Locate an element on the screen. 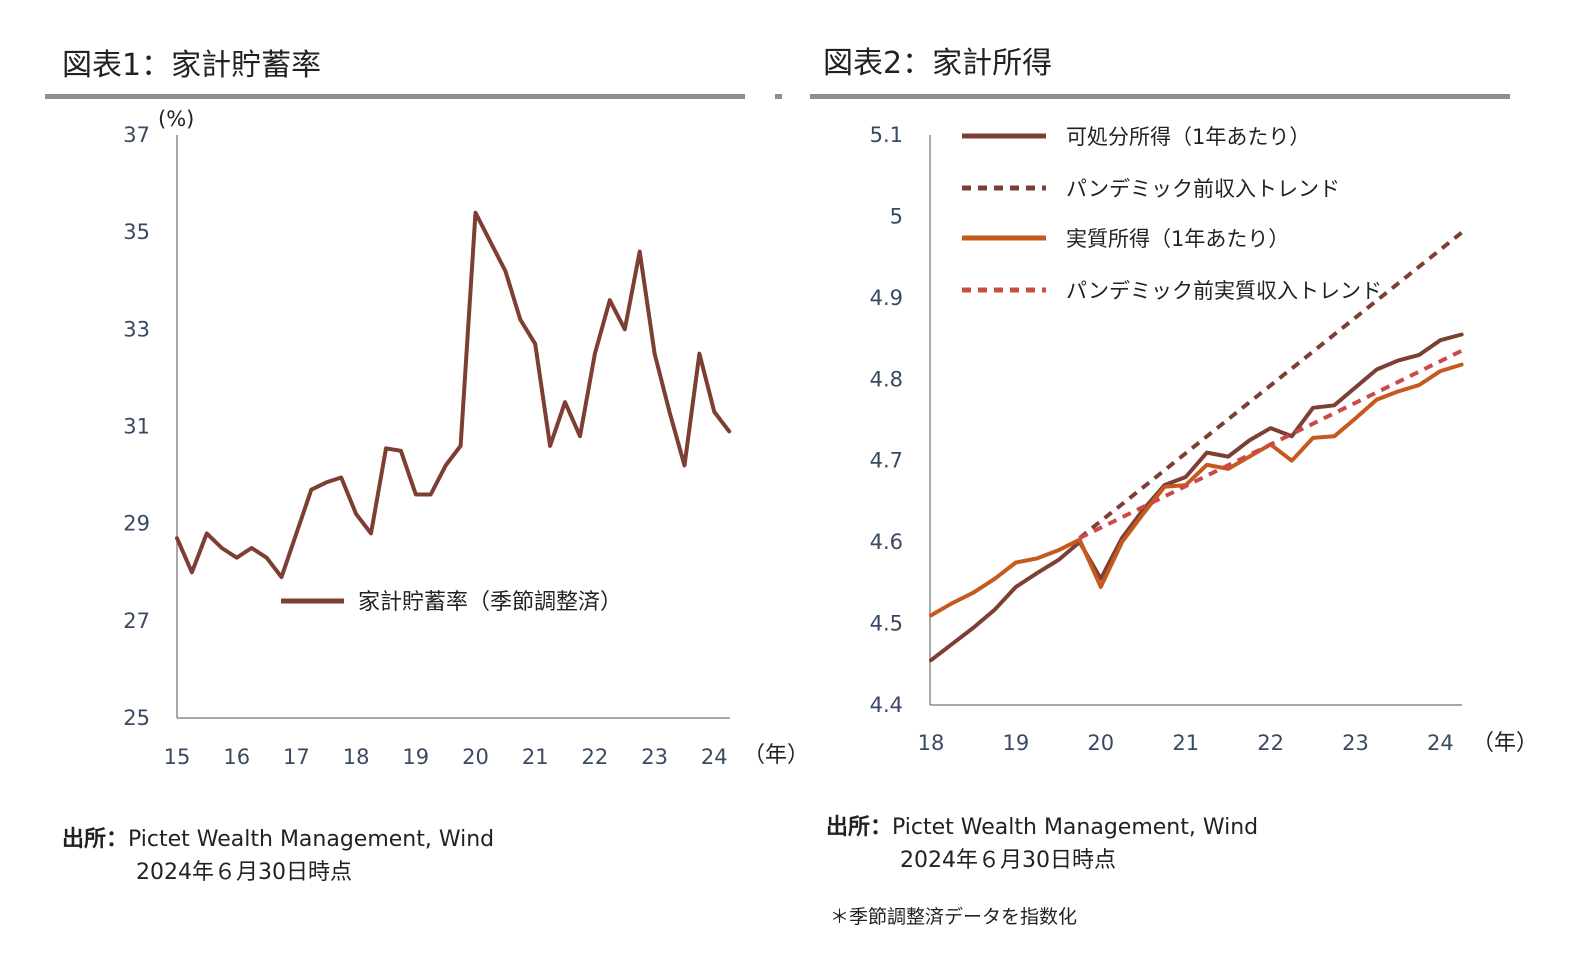 This screenshot has height=965, width=1578. chart1-y-tick-31: 31 is located at coordinates (136, 427).